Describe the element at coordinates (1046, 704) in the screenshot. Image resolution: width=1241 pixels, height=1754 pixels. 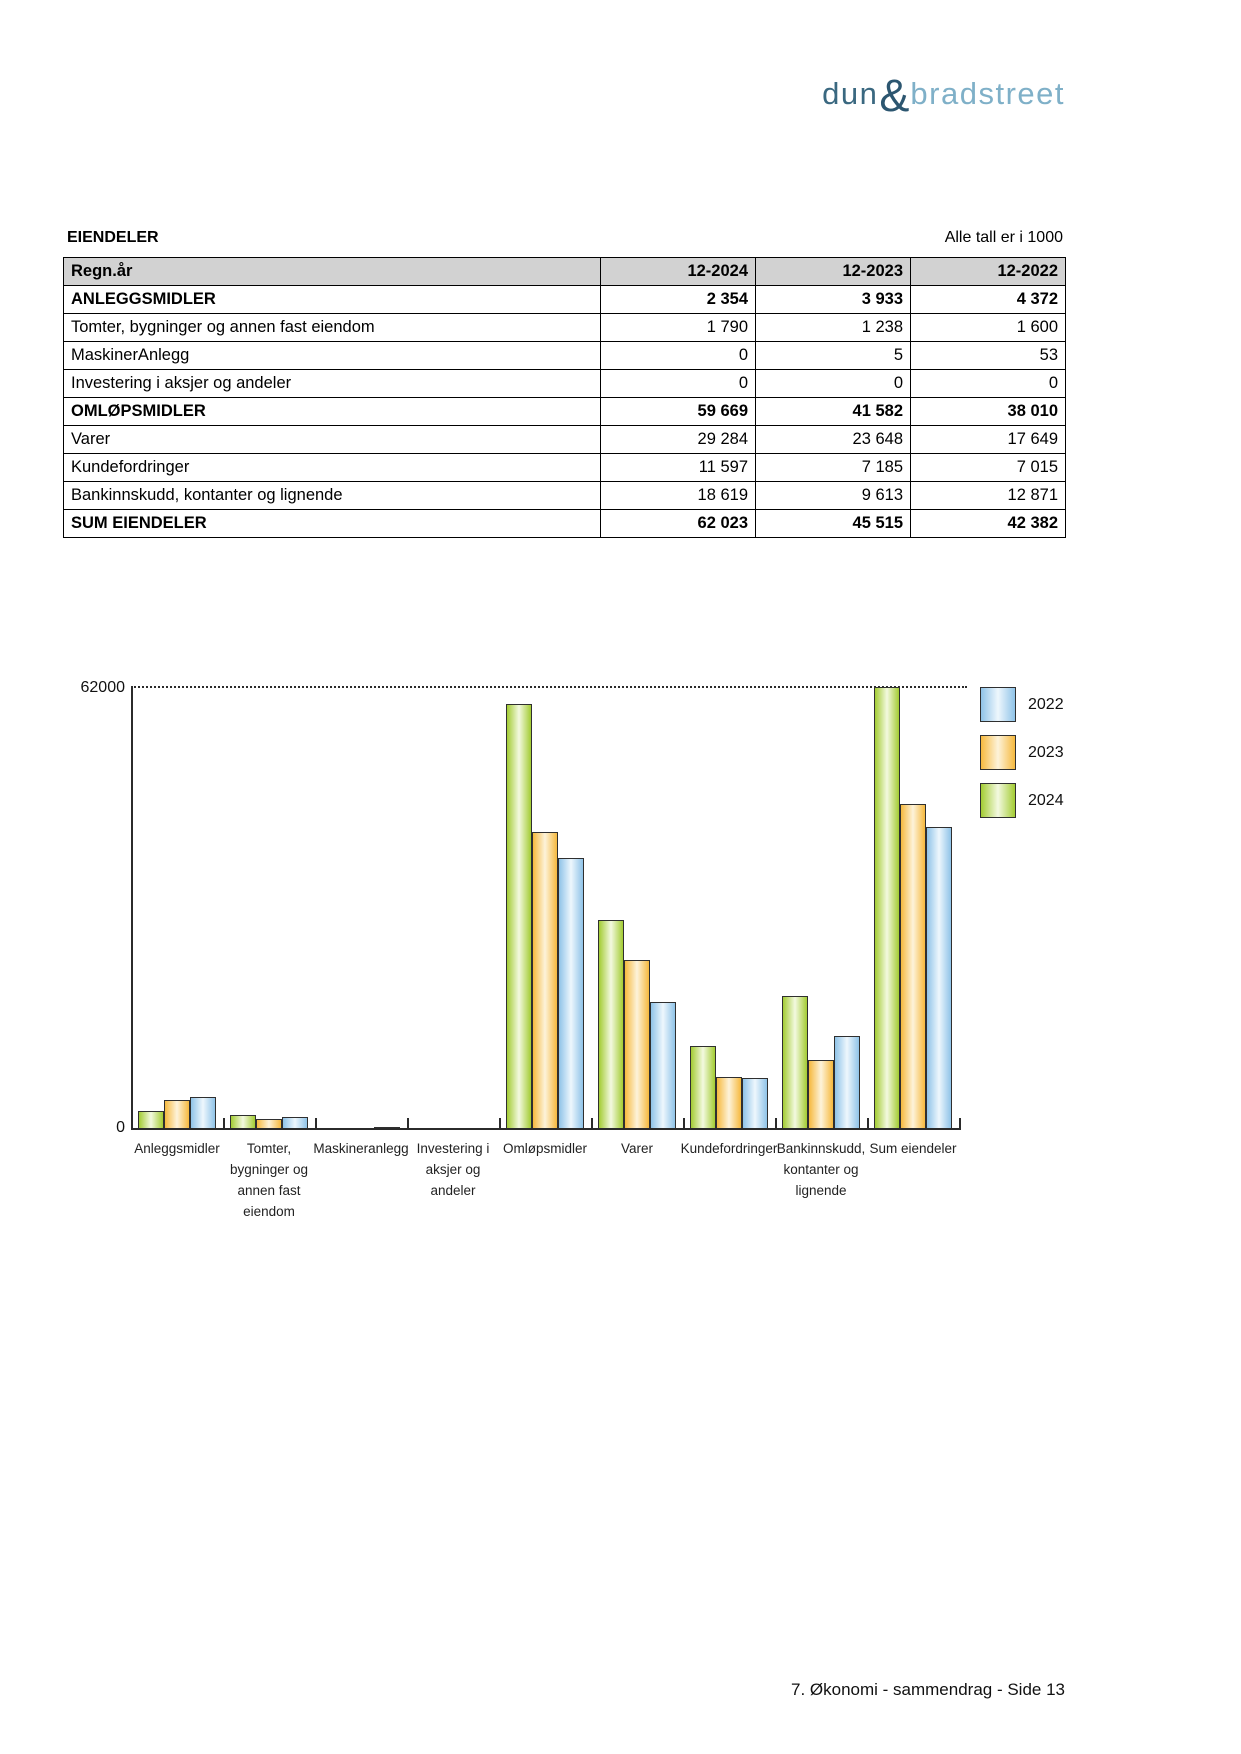
I see `legend-label-2022: 2022` at that location.